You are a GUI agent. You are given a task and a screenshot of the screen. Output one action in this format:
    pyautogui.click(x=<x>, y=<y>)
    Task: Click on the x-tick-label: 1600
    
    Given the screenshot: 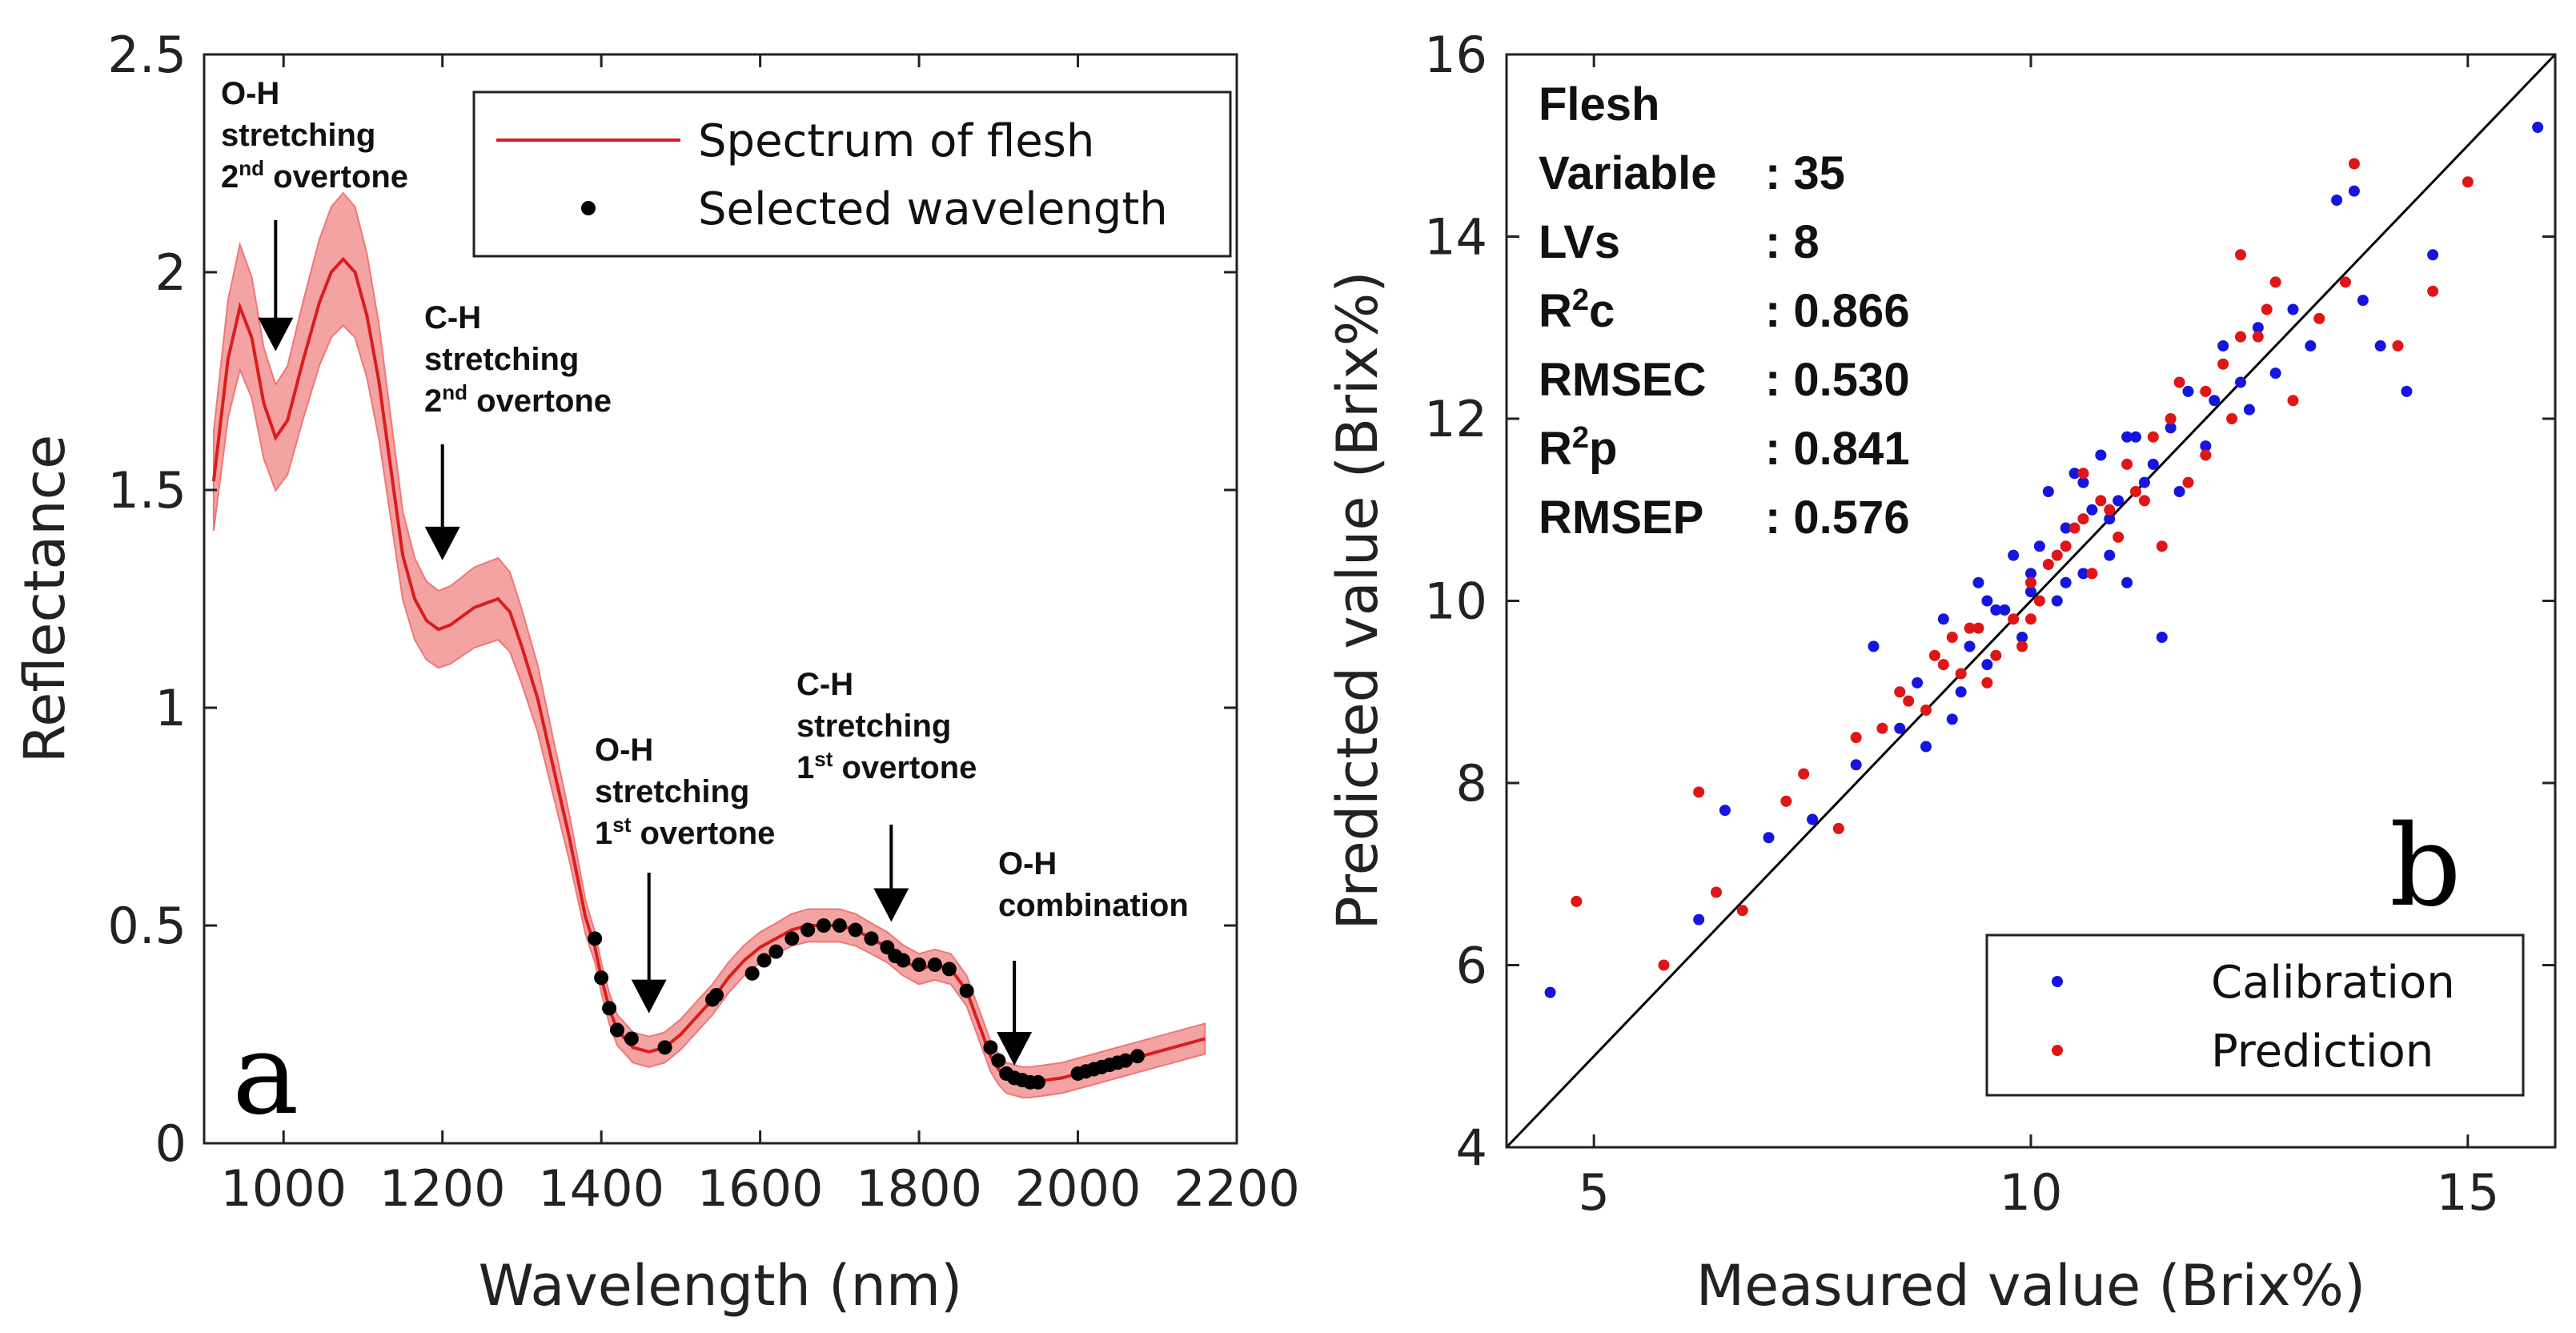 What is the action you would take?
    pyautogui.click(x=760, y=1188)
    